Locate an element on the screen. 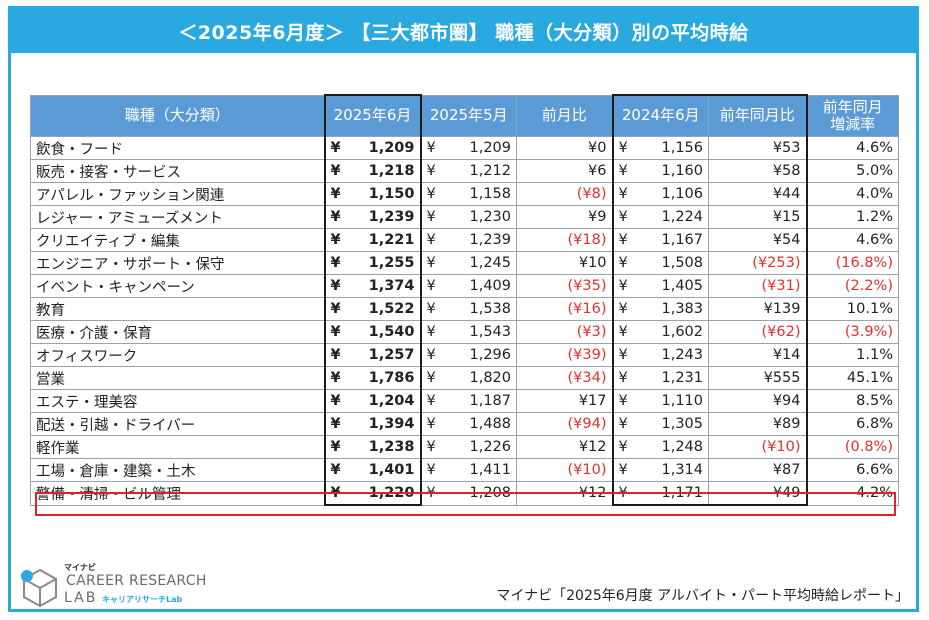 The image size is (929, 620). cell-last-year: ¥1,171 is located at coordinates (660, 493).